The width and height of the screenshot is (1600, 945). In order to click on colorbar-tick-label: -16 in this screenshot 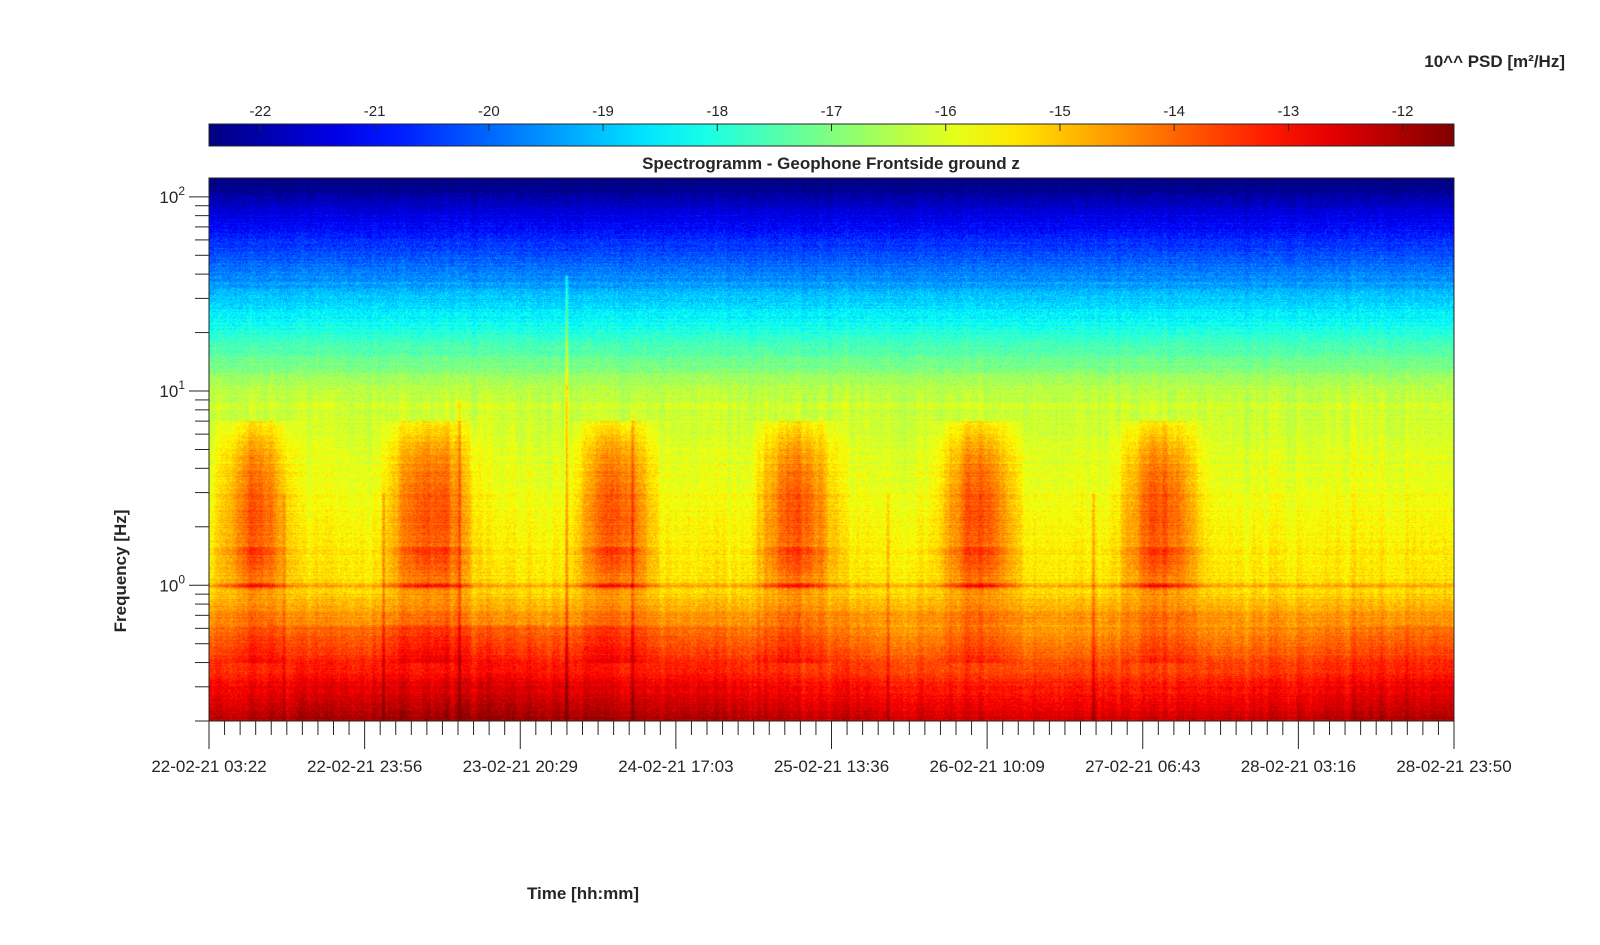, I will do `click(946, 111)`.